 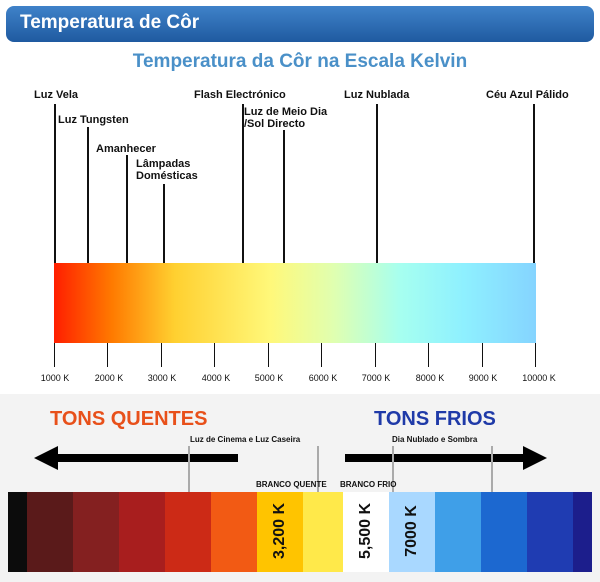 I want to click on k7000-wrap: 7000 K, so click(x=412, y=531).